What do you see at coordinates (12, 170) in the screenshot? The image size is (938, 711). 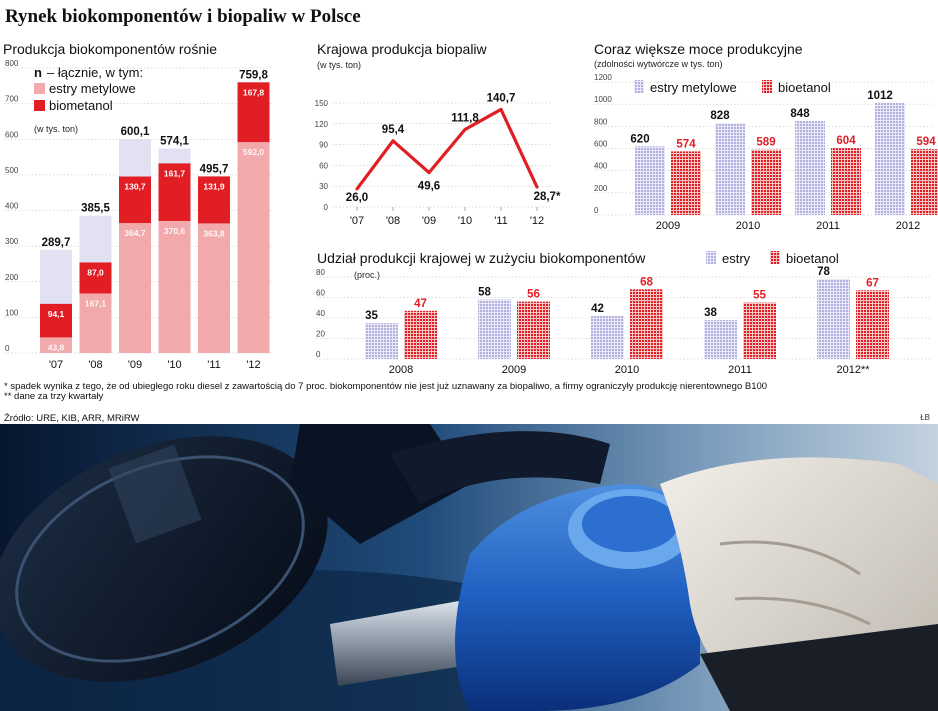 I see `chart1-y-tick: 500` at bounding box center [12, 170].